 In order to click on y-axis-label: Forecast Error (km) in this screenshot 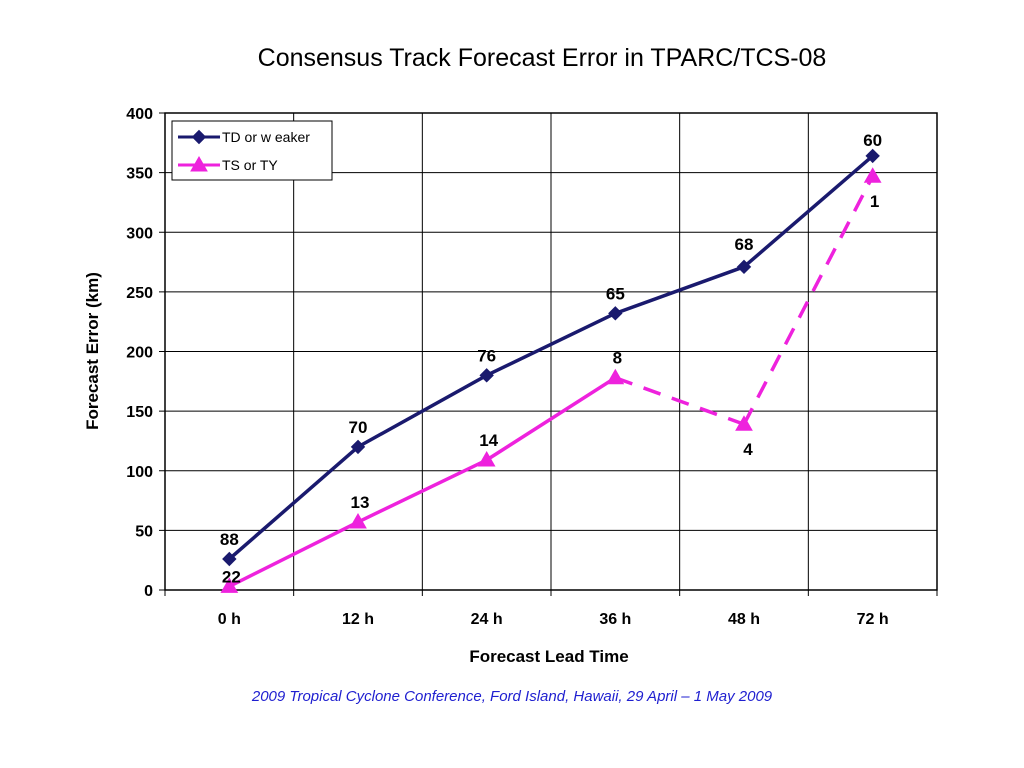, I will do `click(92, 351)`.